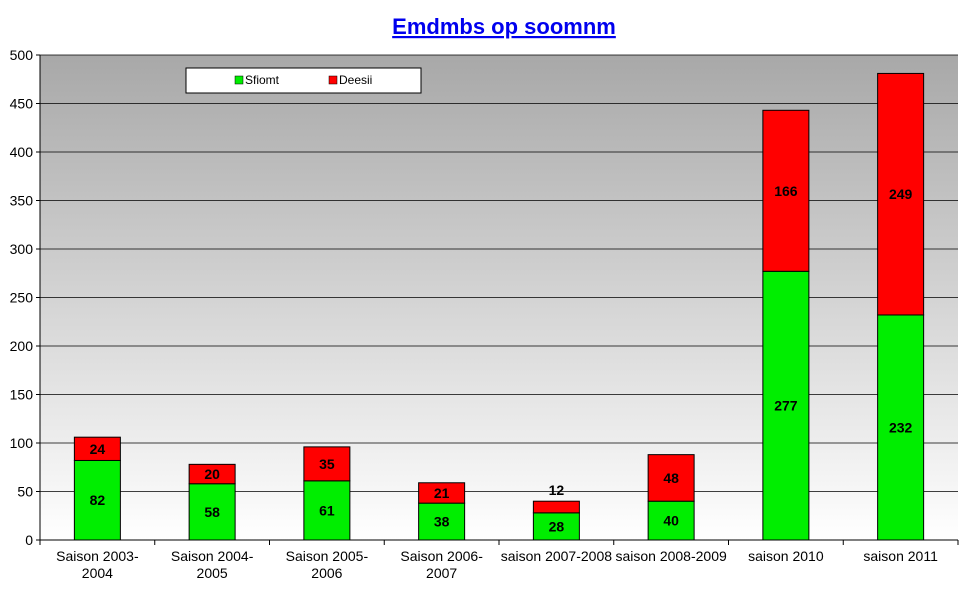 The image size is (960, 594). I want to click on x-tick-label: 2005, so click(212, 573).